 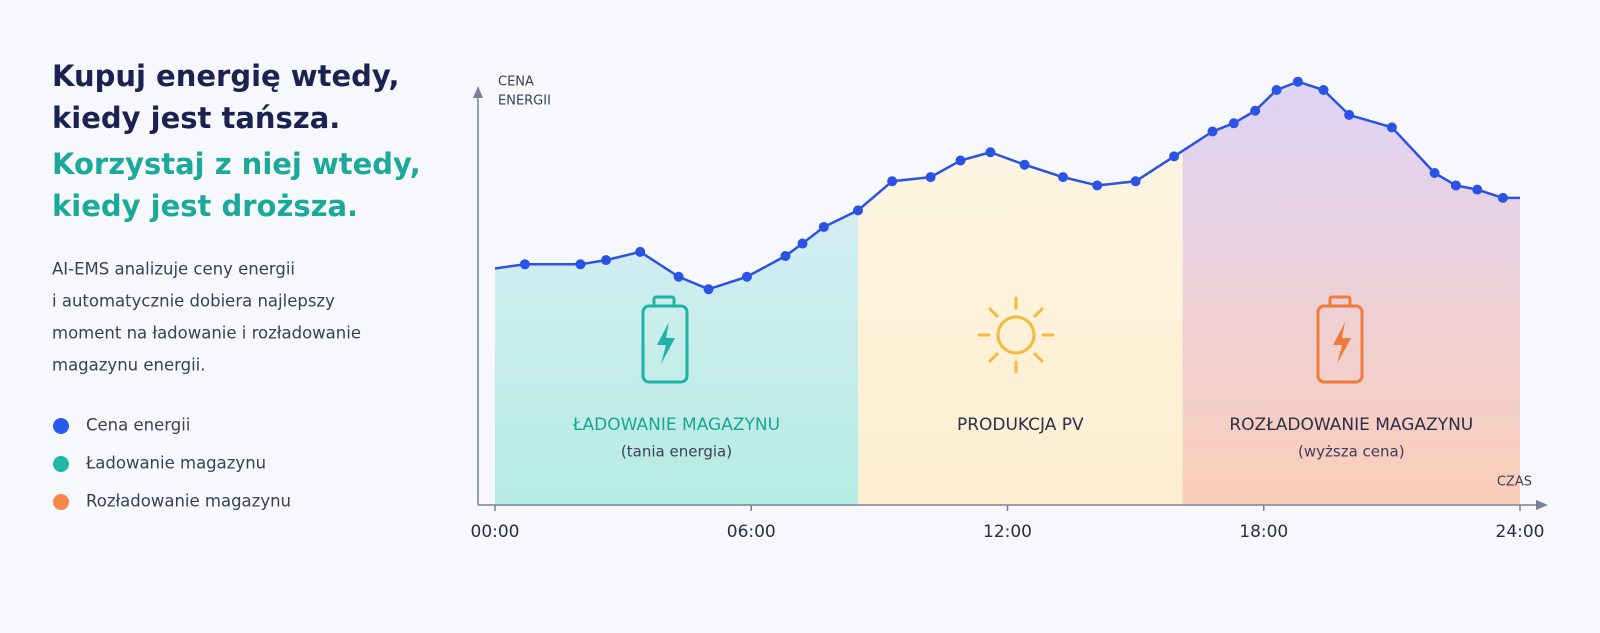 What do you see at coordinates (1514, 482) in the screenshot?
I see `x-axis-label: CZAS` at bounding box center [1514, 482].